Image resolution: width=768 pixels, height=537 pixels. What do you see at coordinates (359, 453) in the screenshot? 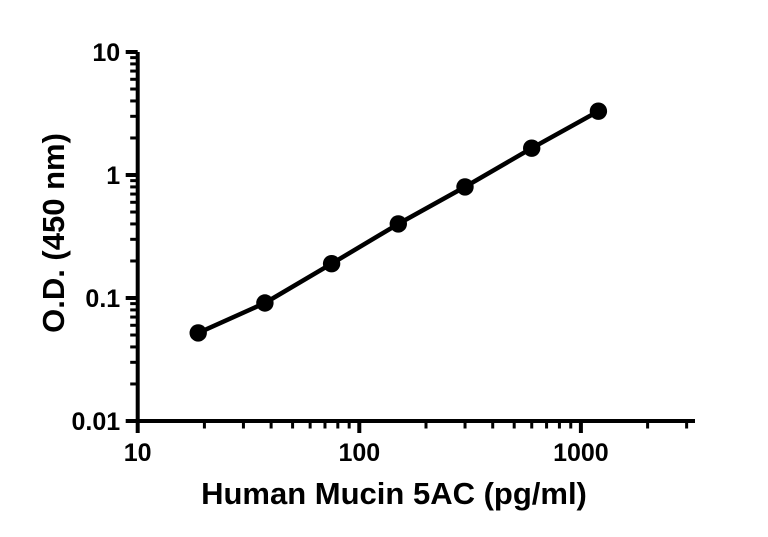
I see `x-tick-label: 100` at bounding box center [359, 453].